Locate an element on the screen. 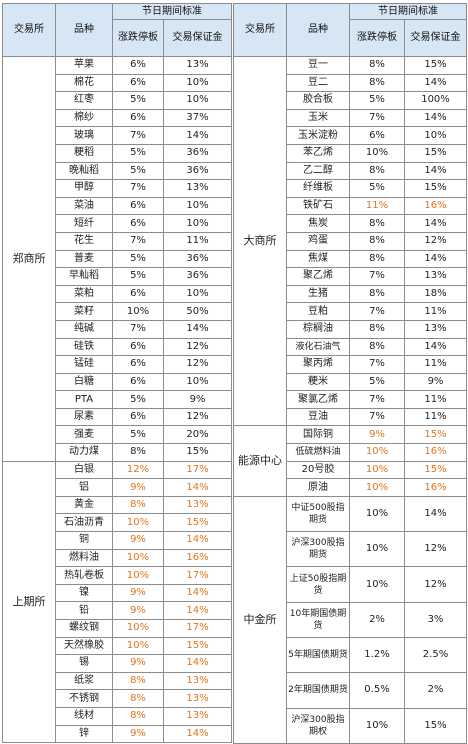 The width and height of the screenshot is (468, 744). margin-cell: 20% is located at coordinates (197, 435).